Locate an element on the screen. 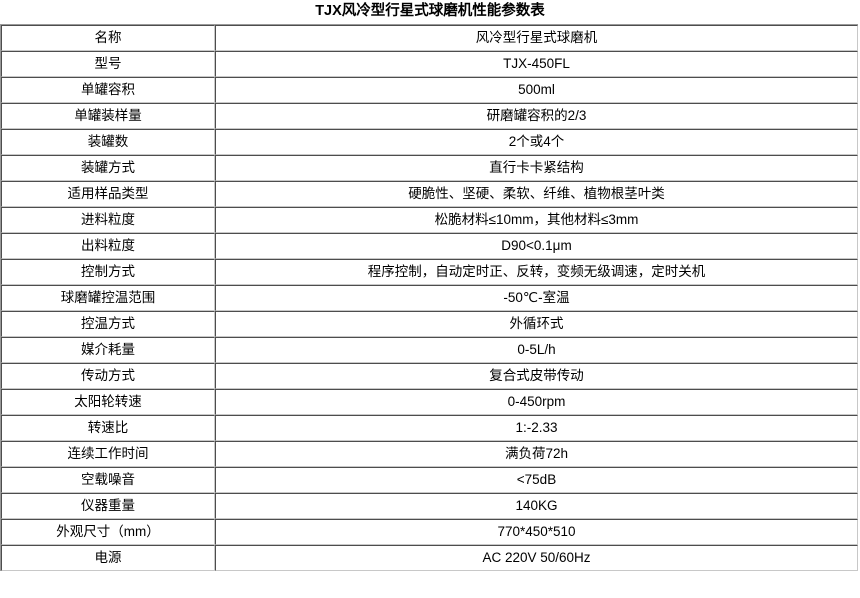 Image resolution: width=860 pixels, height=598 pixels. spec-label-cell: 外观尺寸（mm） is located at coordinates (108, 532).